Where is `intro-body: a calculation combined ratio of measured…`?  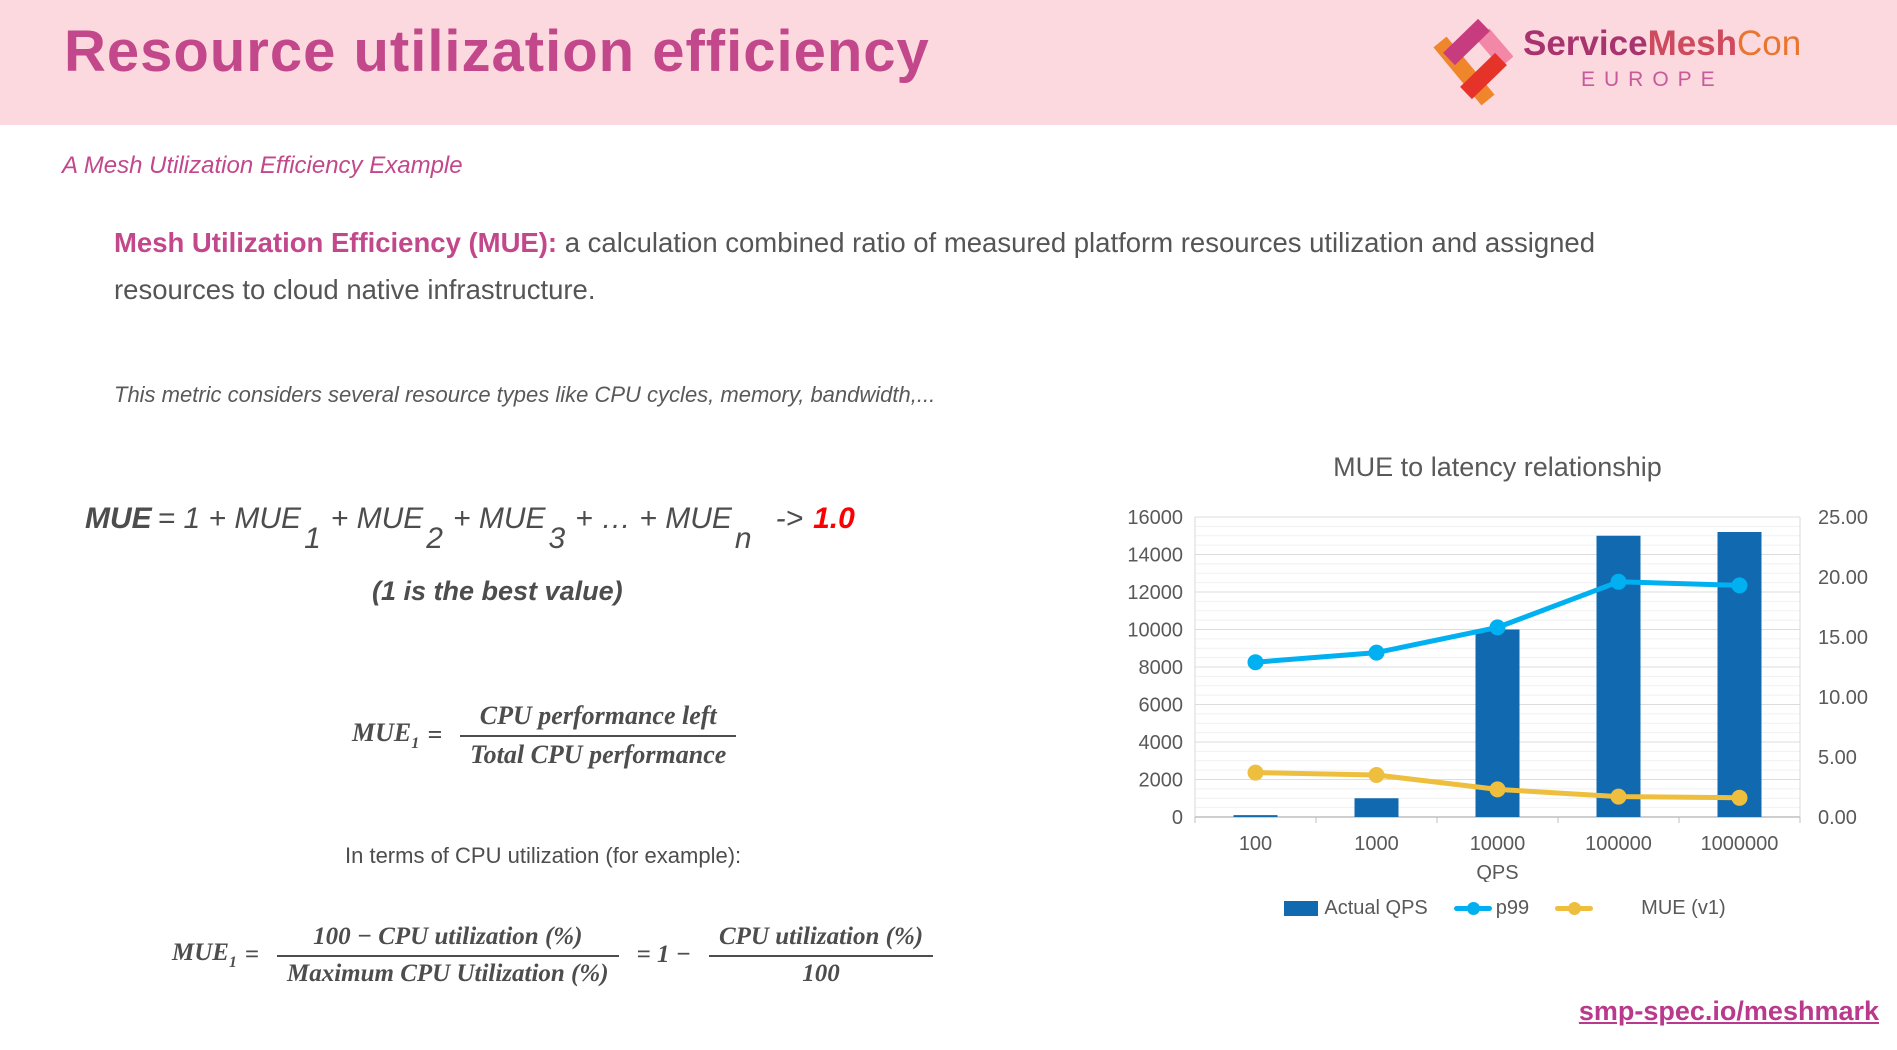 intro-body: a calculation combined ratio of measured… is located at coordinates (855, 266).